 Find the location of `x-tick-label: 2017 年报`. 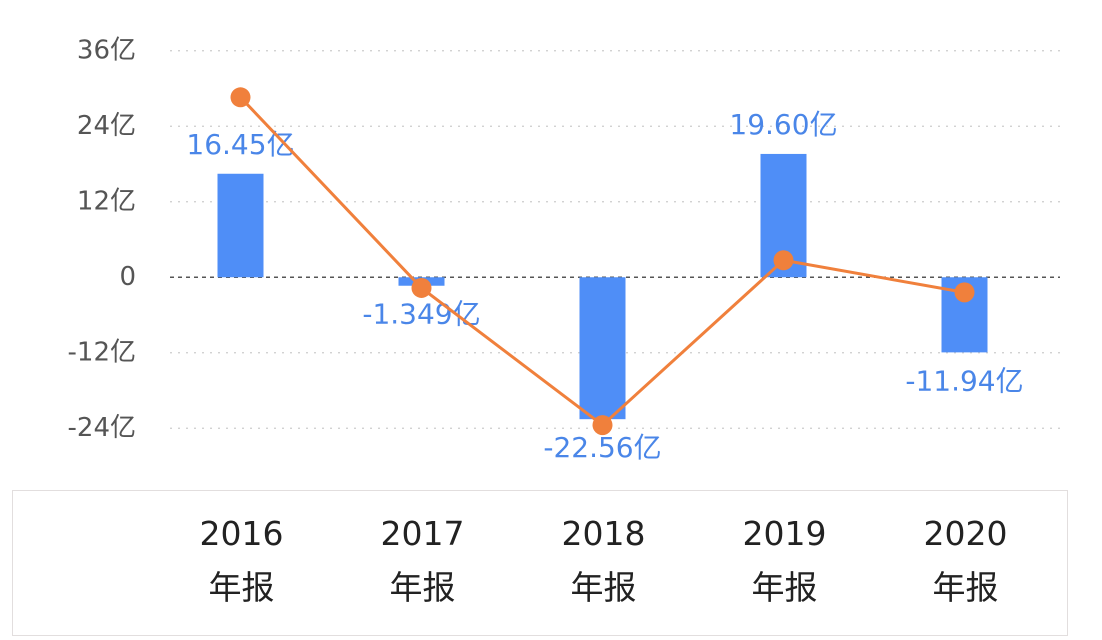

x-tick-label: 2017 年报 is located at coordinates (422, 560).